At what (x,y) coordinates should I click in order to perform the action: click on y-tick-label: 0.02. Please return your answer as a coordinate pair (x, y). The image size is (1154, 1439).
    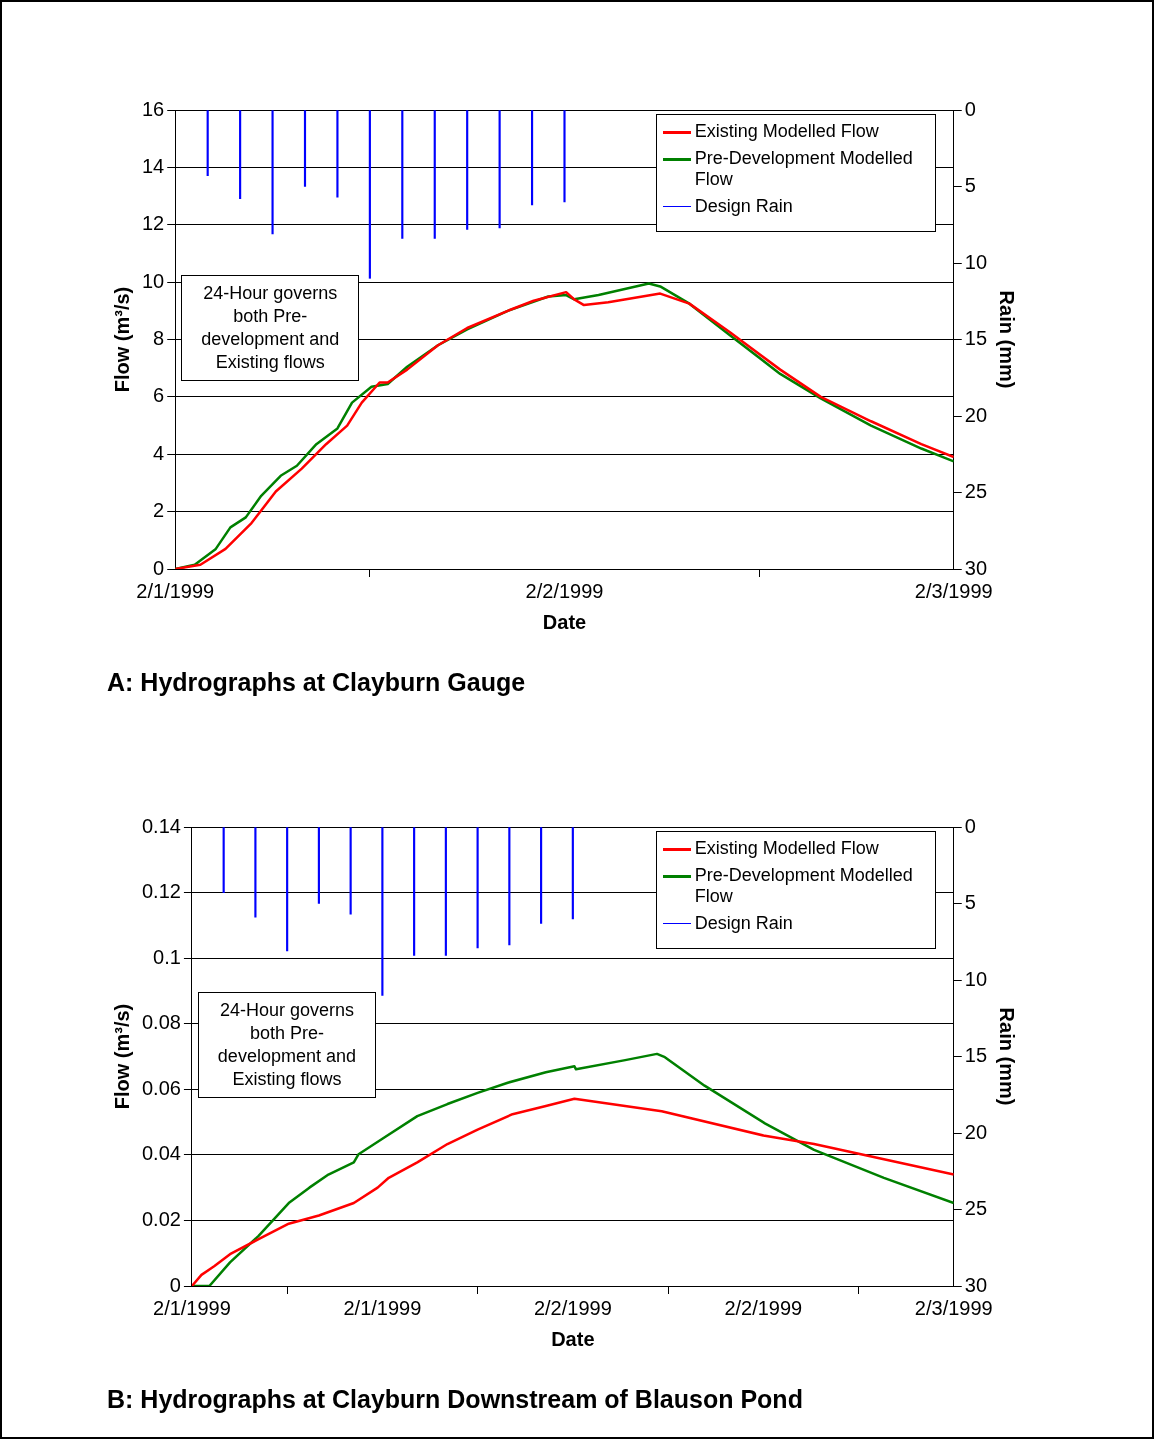
    Looking at the image, I should click on (161, 1218).